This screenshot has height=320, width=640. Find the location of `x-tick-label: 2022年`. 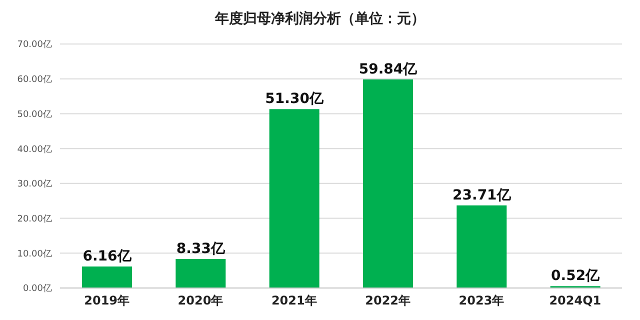

x-tick-label: 2022年 is located at coordinates (388, 301).